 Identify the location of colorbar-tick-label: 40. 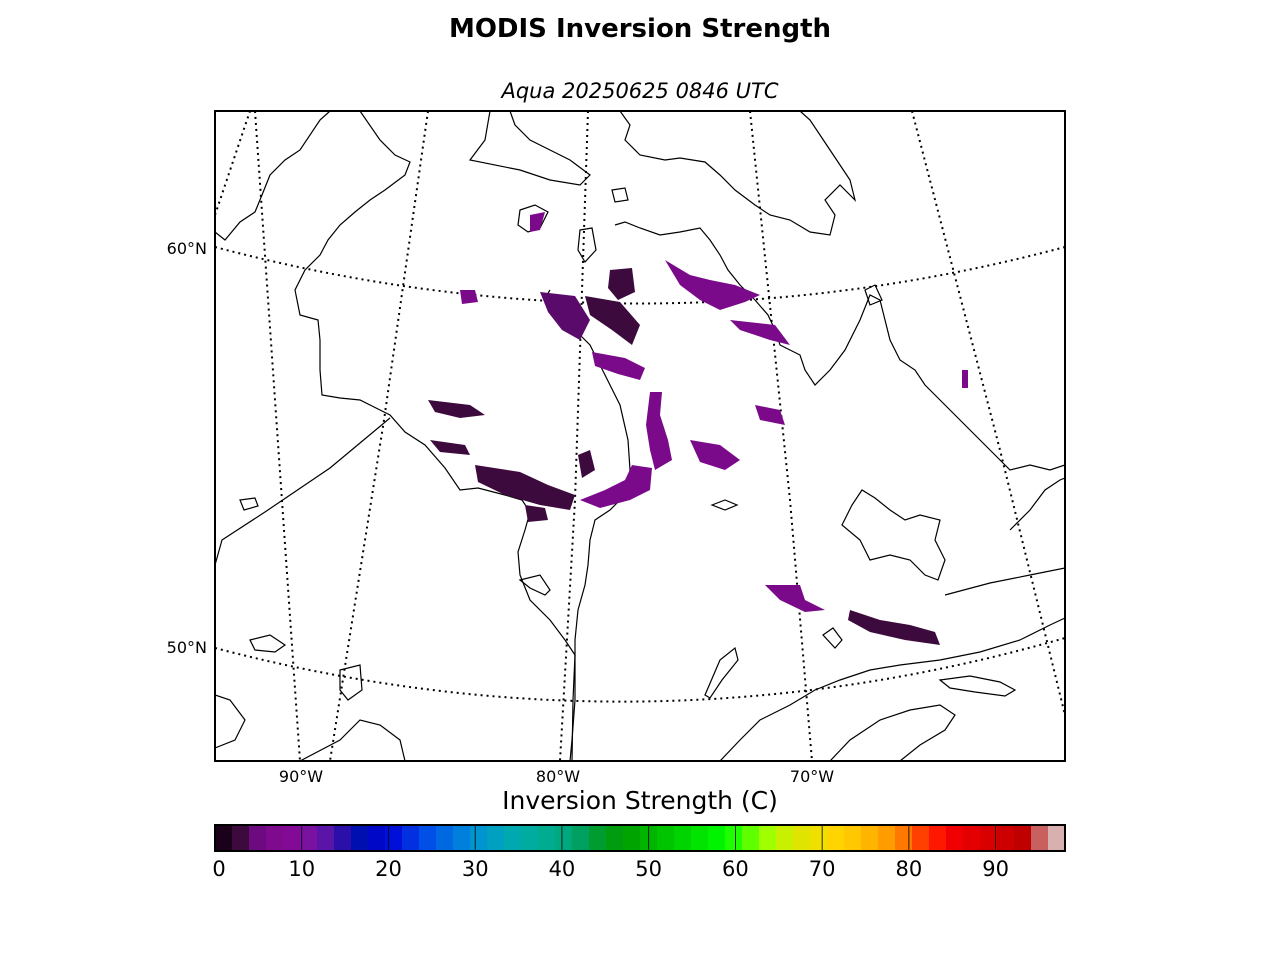
(562, 869).